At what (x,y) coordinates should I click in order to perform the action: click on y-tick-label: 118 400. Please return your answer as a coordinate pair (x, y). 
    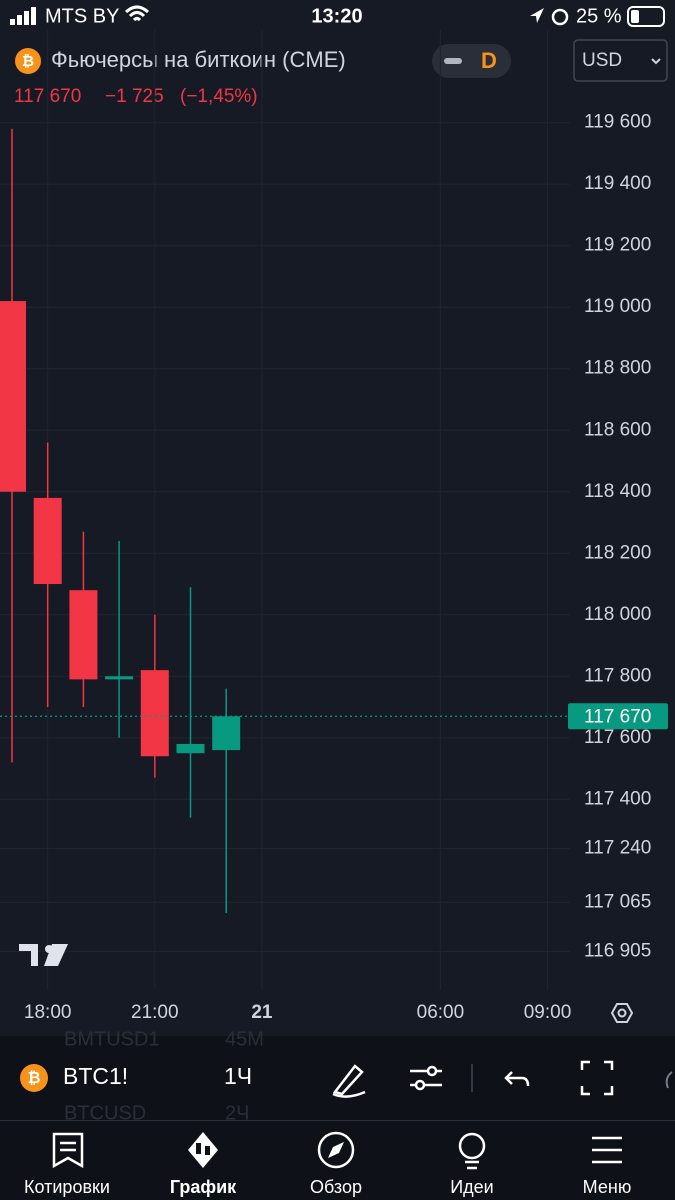
    Looking at the image, I should click on (617, 491).